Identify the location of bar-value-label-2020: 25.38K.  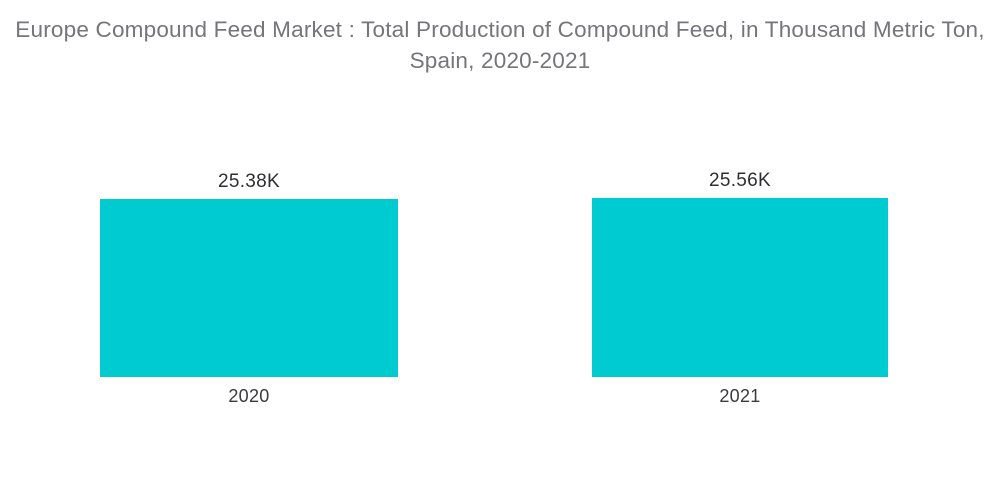
(249, 181).